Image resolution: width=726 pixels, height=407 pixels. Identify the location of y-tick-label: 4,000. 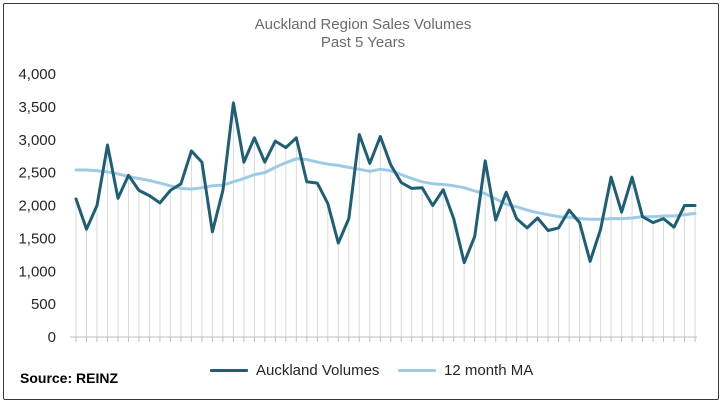
(37, 74).